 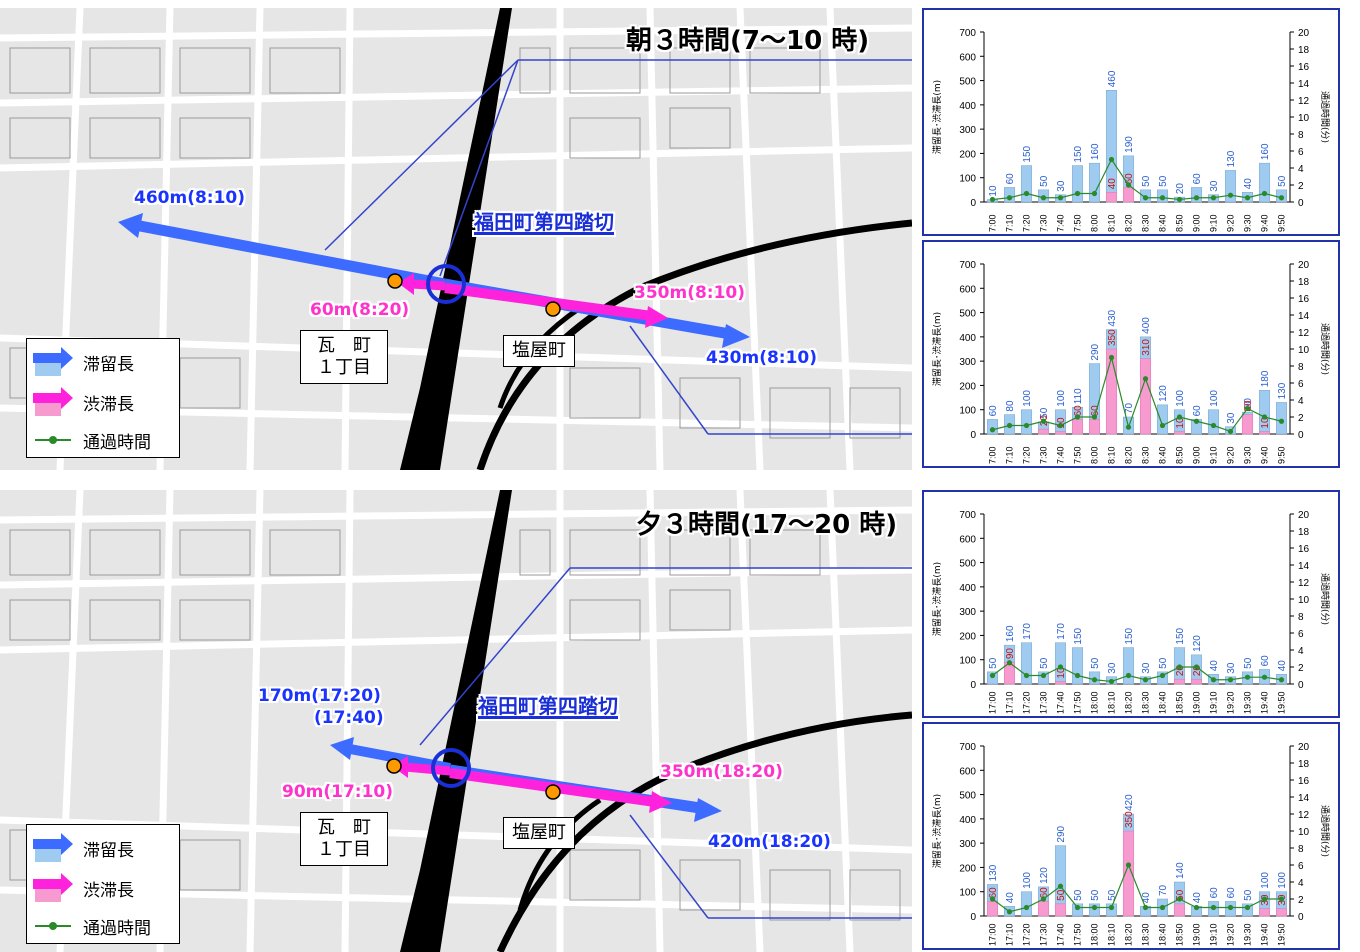 What do you see at coordinates (1095, 351) in the screenshot?
I see `stay-value-label: 290` at bounding box center [1095, 351].